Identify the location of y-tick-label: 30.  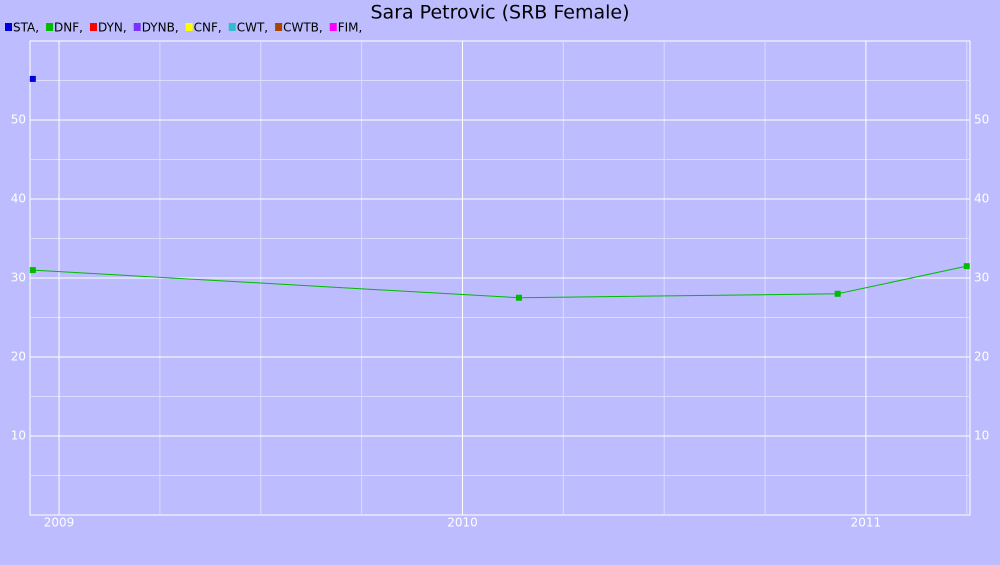
(18, 278).